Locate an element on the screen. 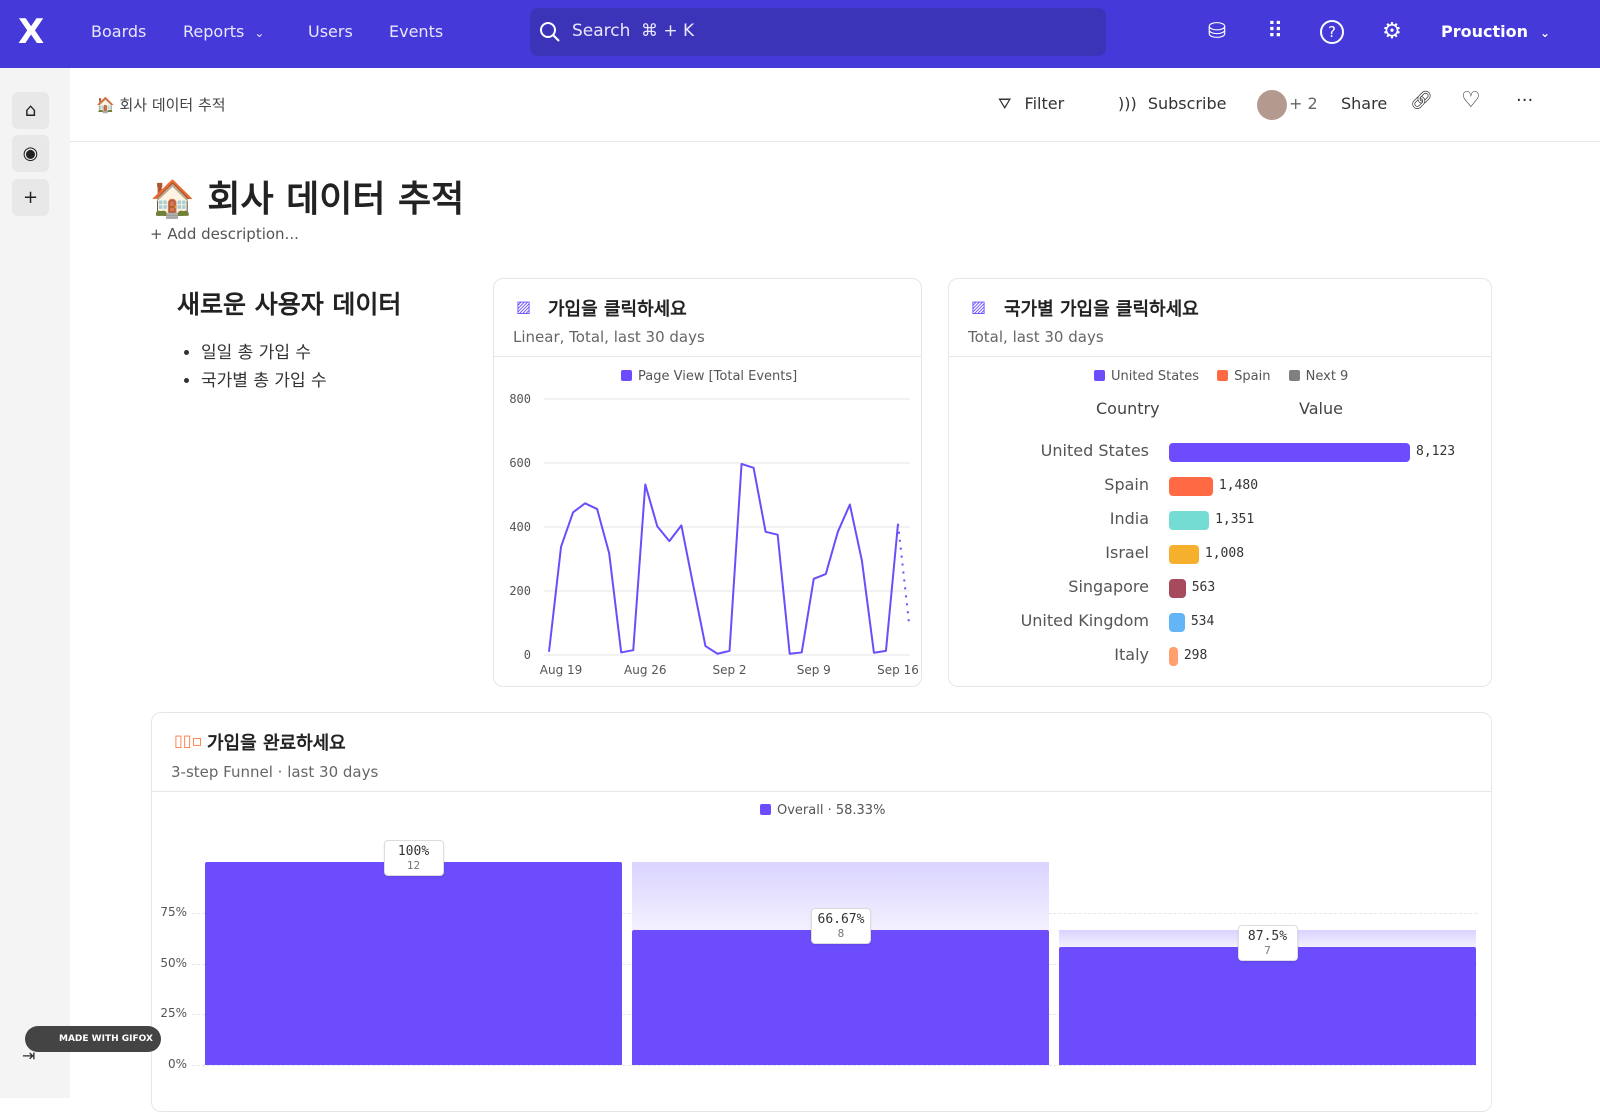 The height and width of the screenshot is (1112, 1600). filter-button: ⛛ Filter is located at coordinates (1031, 104).